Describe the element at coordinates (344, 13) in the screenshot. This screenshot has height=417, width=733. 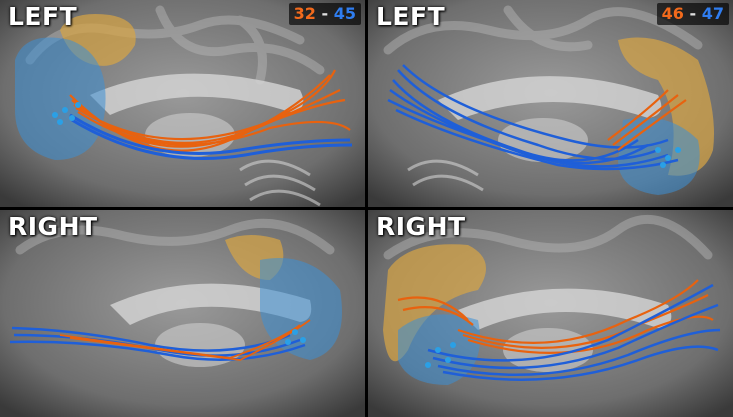
I see `region-b-number: 45` at that location.